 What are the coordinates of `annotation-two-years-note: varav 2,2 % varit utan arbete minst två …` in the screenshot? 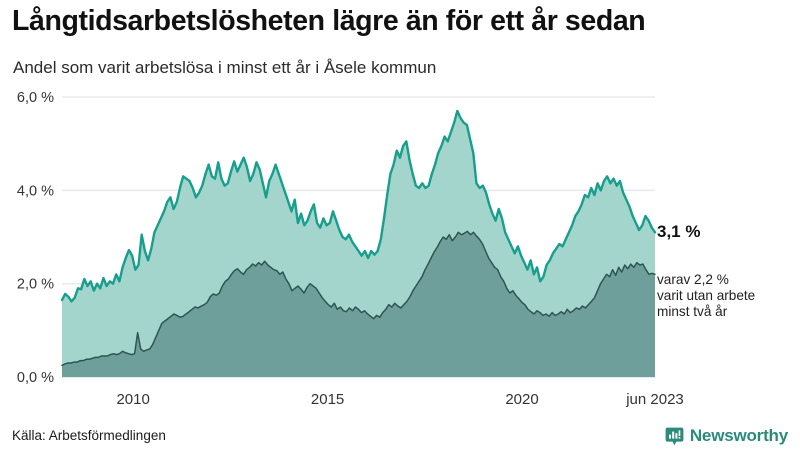 It's located at (706, 296).